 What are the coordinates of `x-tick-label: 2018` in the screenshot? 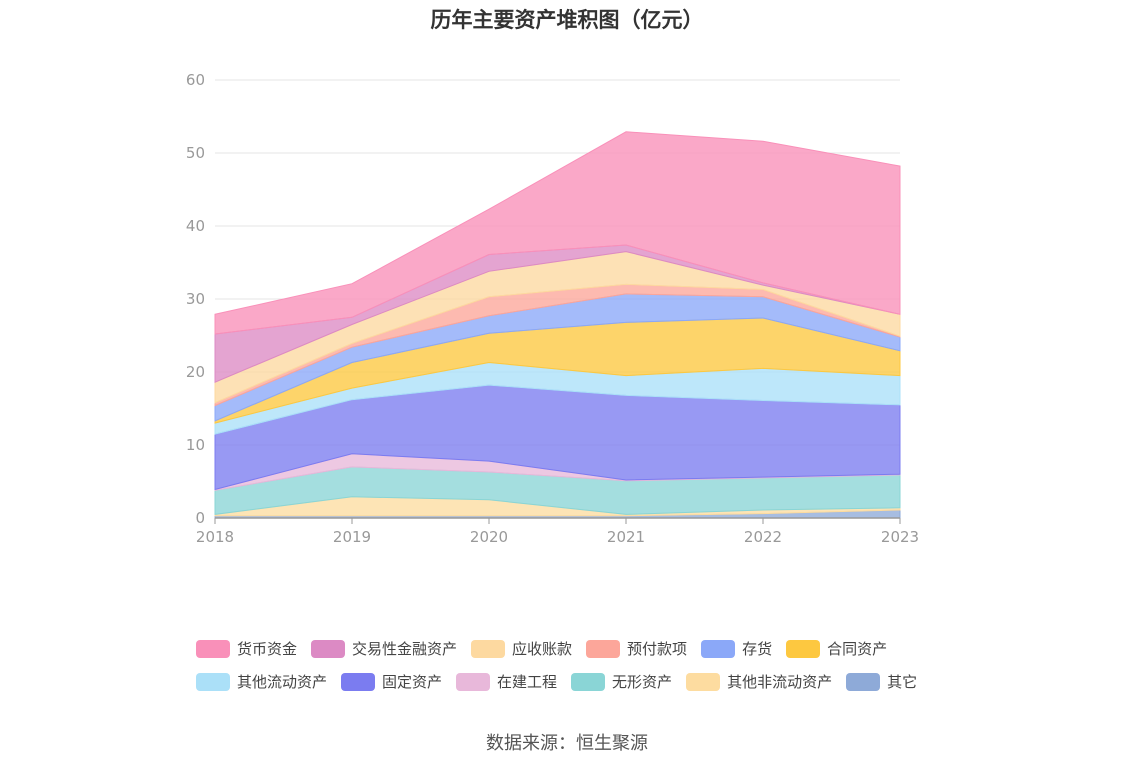 It's located at (215, 537).